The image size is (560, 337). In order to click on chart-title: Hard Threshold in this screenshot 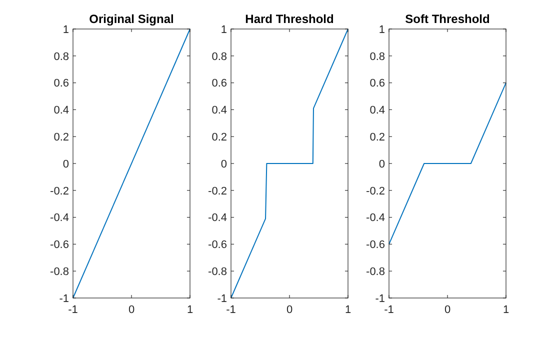, I will do `click(289, 19)`.